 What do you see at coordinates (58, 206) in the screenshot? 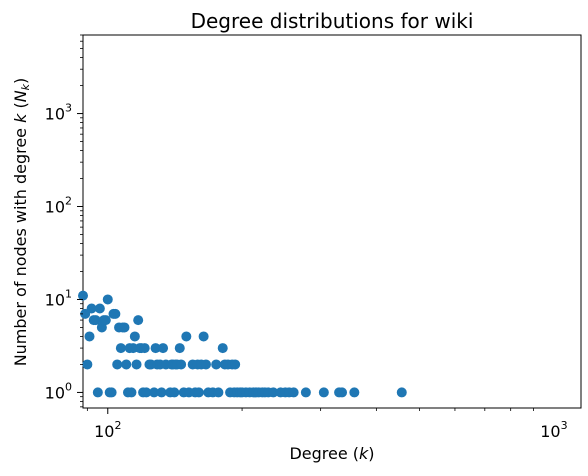
I see `y-tick-label: 10²` at bounding box center [58, 206].